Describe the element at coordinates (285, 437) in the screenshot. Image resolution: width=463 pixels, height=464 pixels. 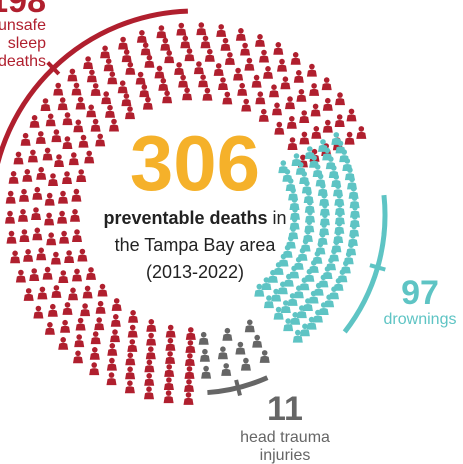
I see `series-label: head trauma` at that location.